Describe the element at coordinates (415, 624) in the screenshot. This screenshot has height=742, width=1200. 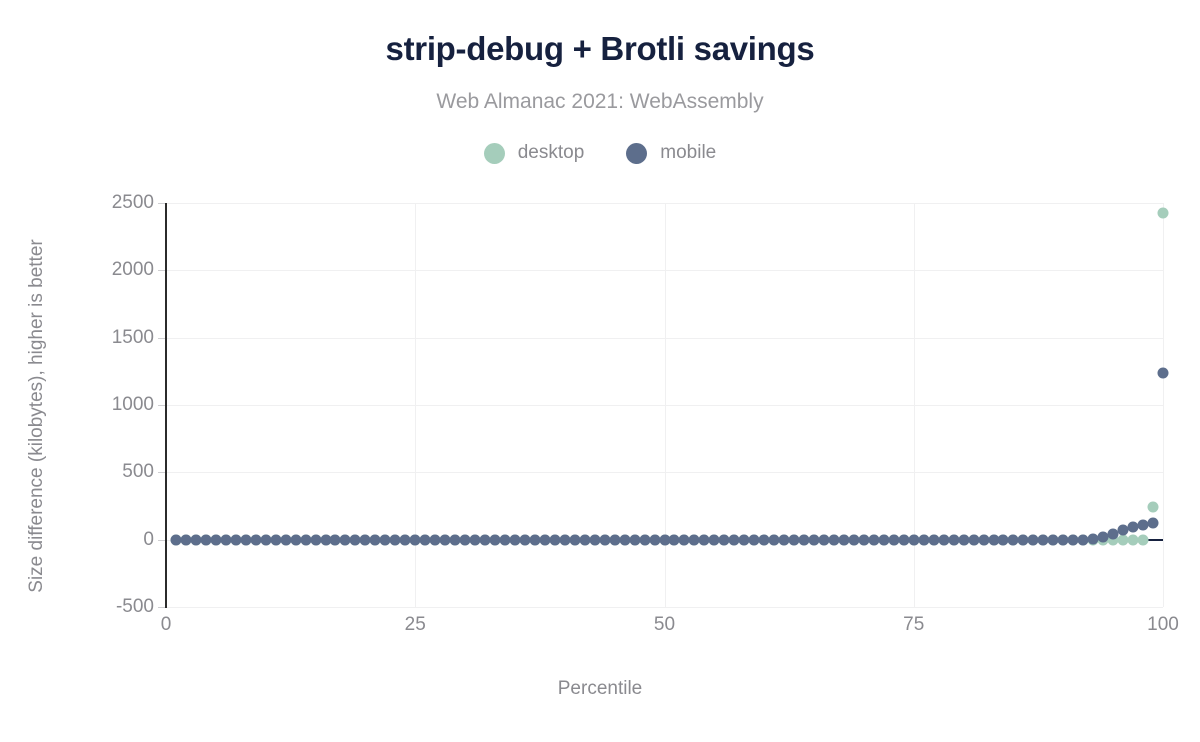
I see `x-tick-label: 25` at that location.